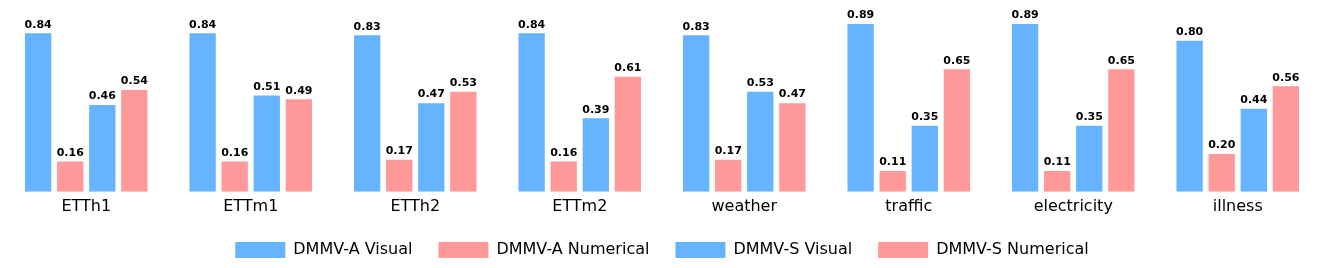 The height and width of the screenshot is (268, 1324). I want to click on legend-label: DMMV-A Visual, so click(353, 249).